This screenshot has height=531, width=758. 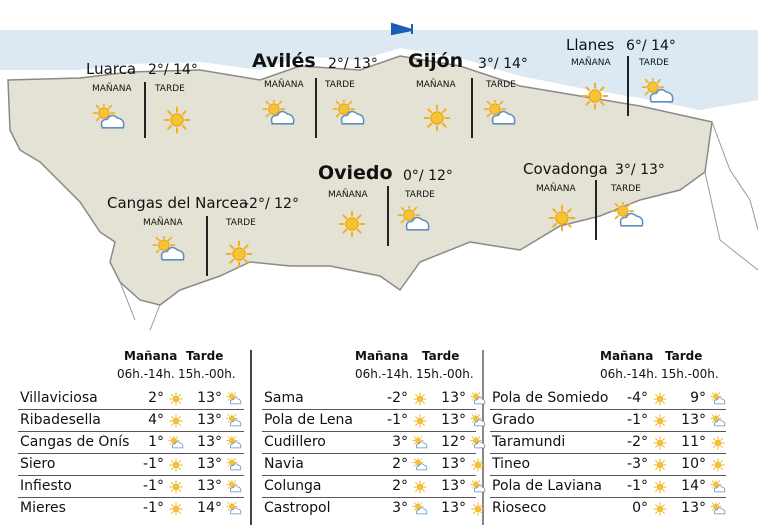 I want to click on town-name: Navia, so click(x=284, y=464).